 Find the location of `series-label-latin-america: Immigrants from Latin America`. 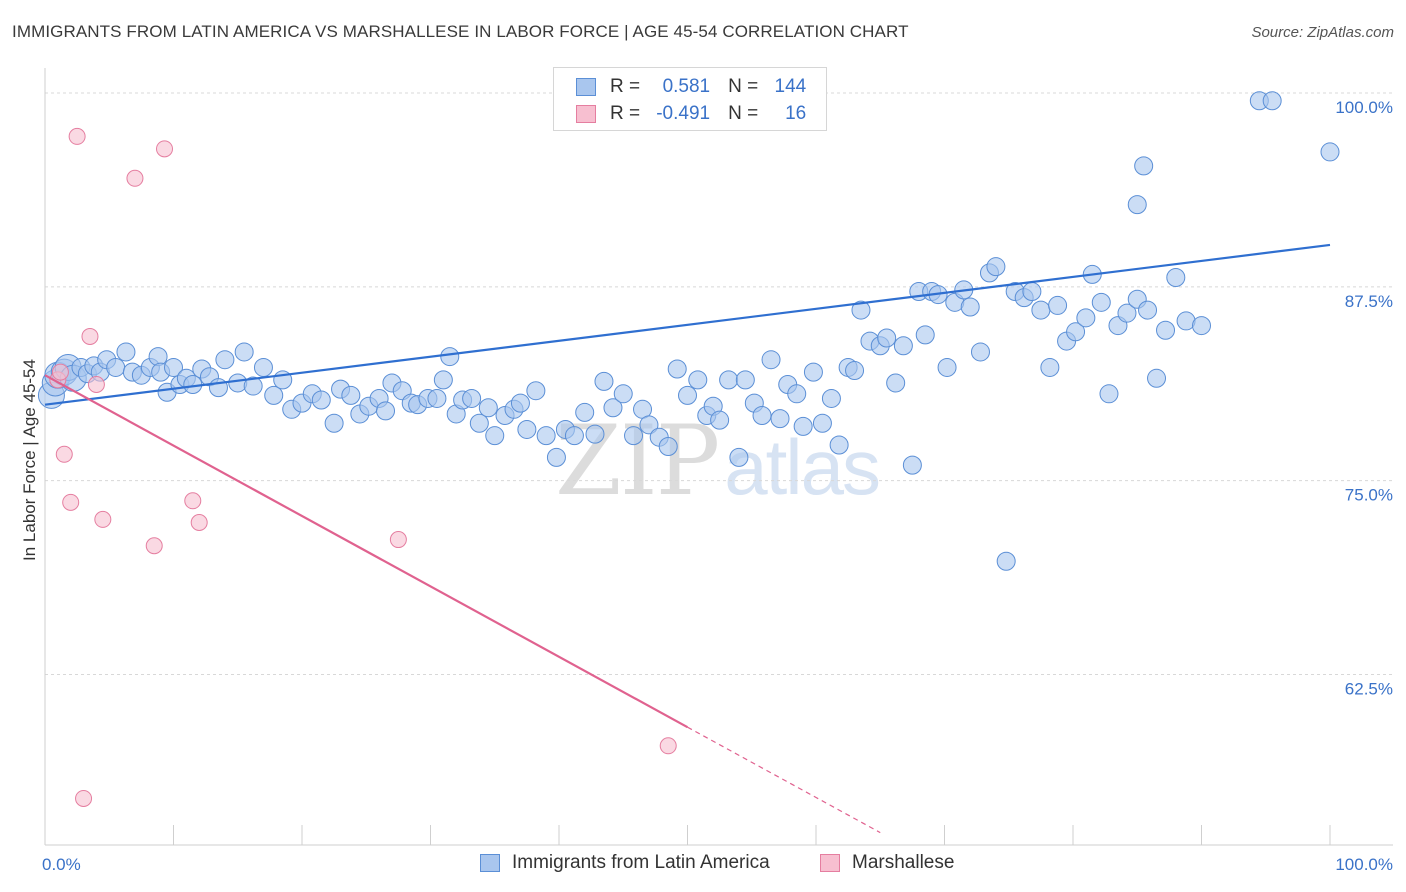

series-label-latin-america: Immigrants from Latin America is located at coordinates (641, 862).